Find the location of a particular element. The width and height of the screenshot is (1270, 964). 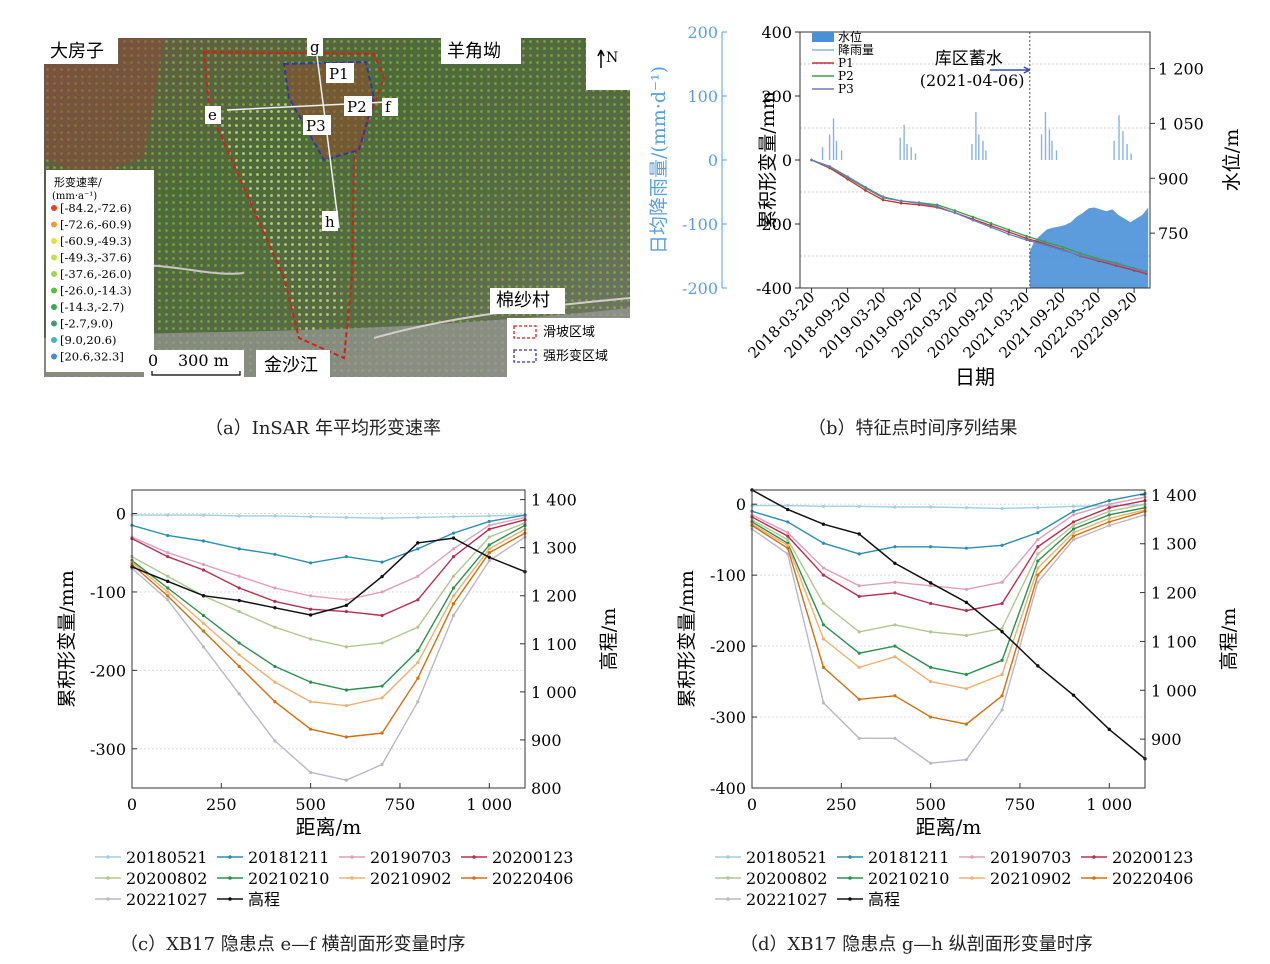

point-label-p2: P2 is located at coordinates (357, 107).